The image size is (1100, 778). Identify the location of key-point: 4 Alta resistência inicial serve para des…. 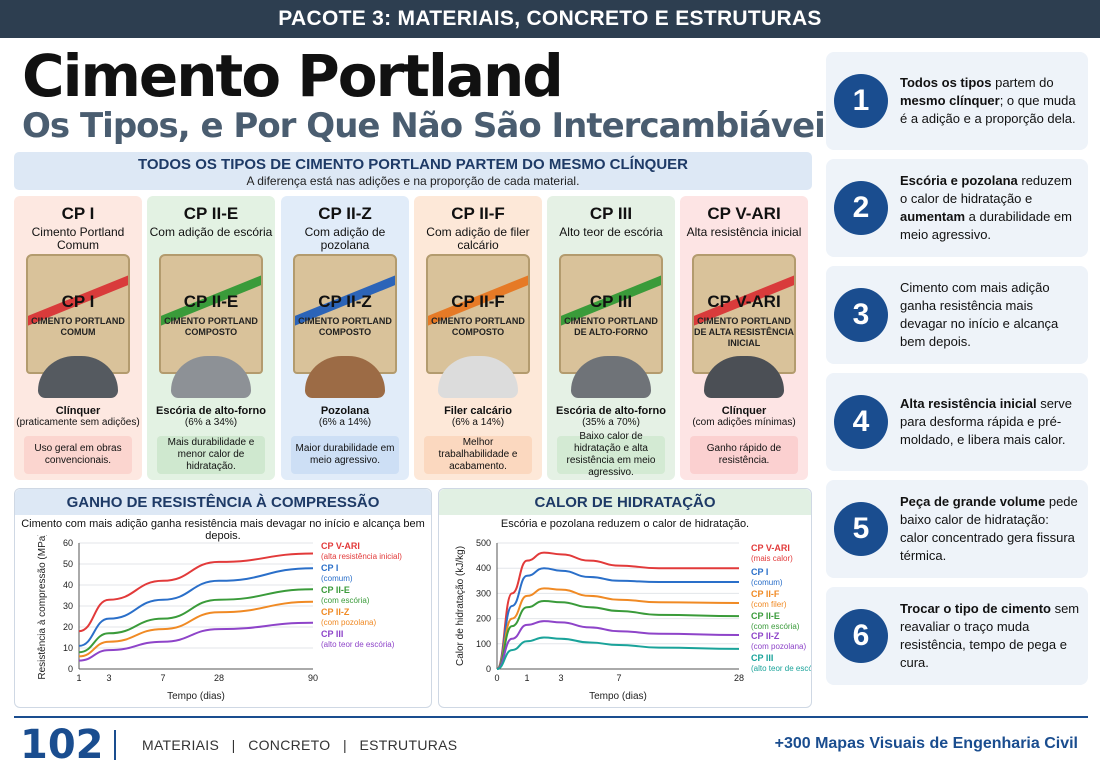
(957, 422).